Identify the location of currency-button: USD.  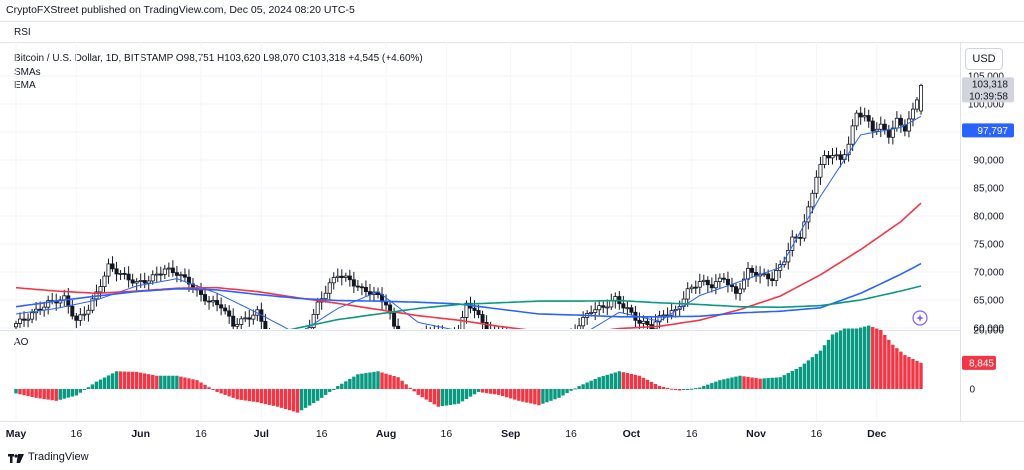
(984, 59).